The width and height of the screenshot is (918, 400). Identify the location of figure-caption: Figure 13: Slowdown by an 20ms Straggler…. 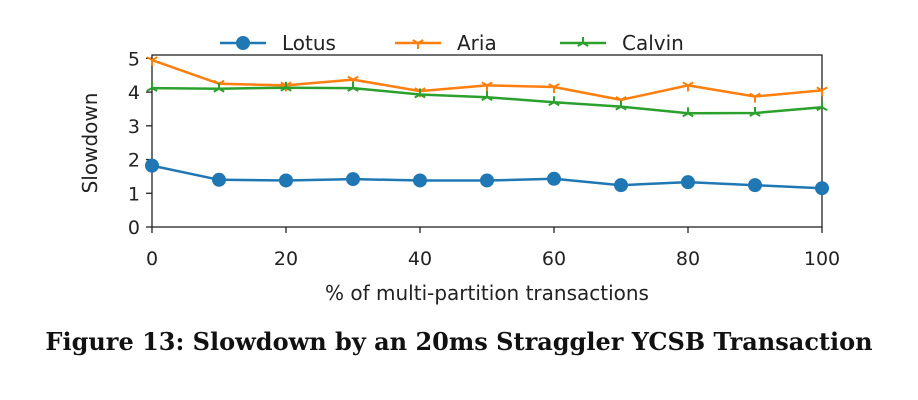
(459, 341).